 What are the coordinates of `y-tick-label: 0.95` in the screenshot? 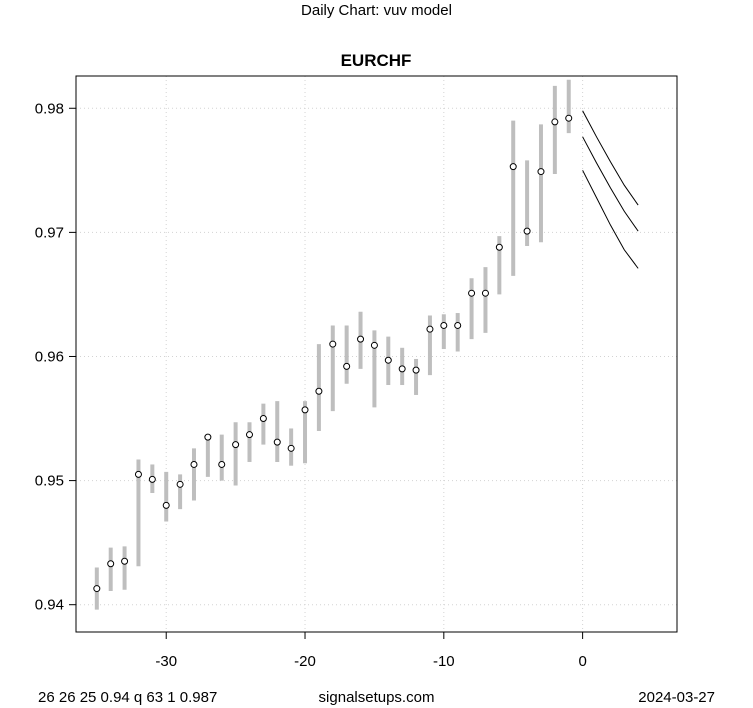 It's located at (49, 481).